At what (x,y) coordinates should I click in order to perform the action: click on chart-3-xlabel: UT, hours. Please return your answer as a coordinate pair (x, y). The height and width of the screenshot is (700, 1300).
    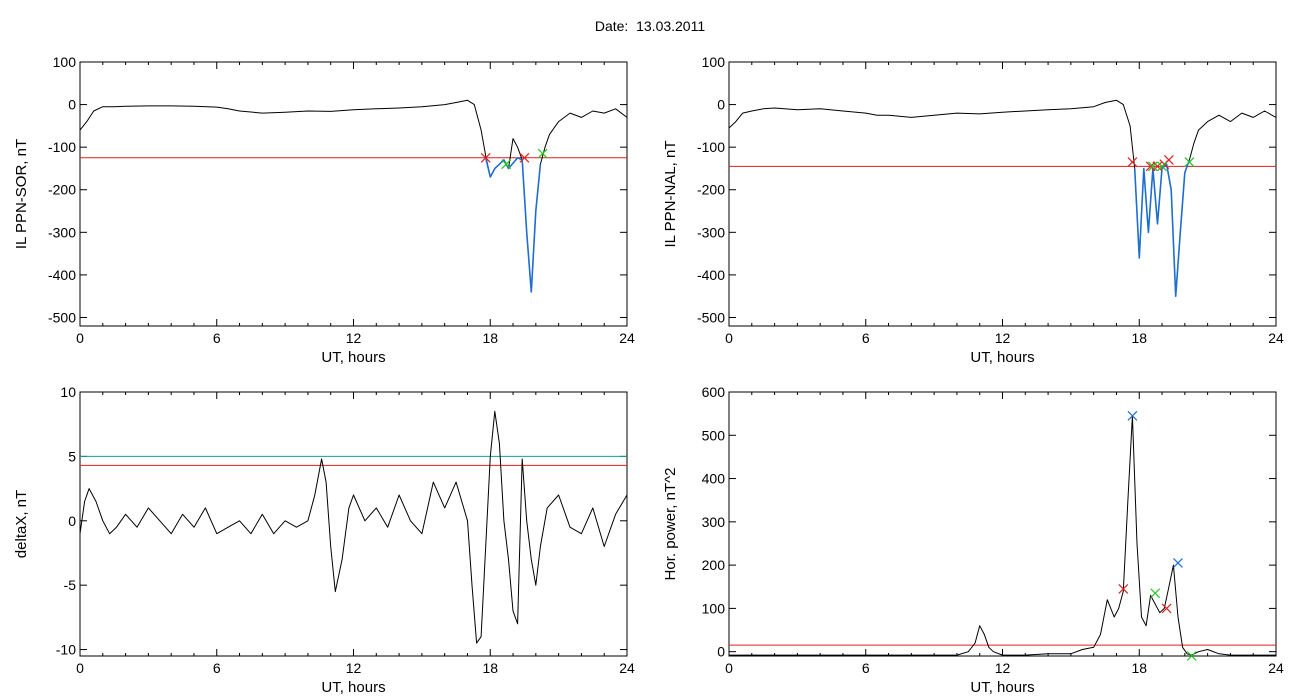
    Looking at the image, I should click on (1002, 687).